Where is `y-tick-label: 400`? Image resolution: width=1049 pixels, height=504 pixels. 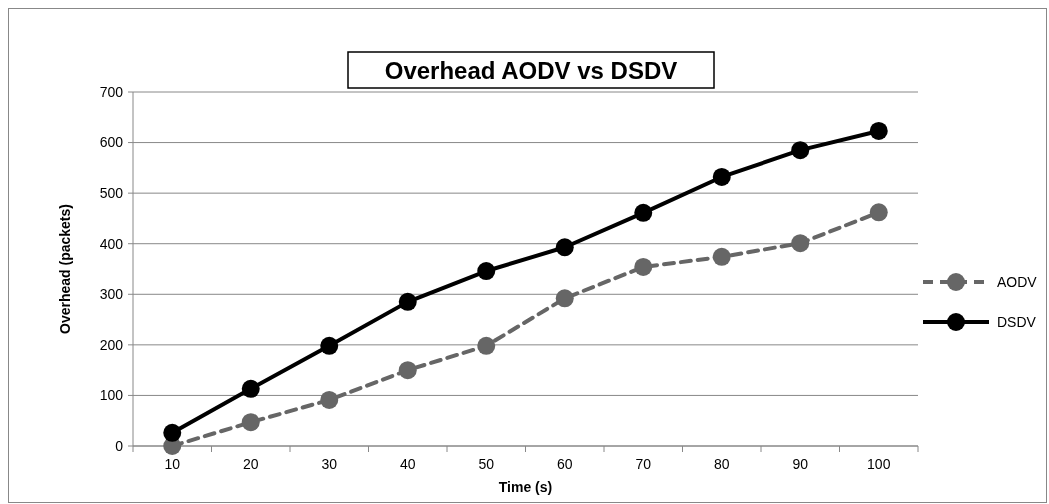 y-tick-label: 400 is located at coordinates (111, 243).